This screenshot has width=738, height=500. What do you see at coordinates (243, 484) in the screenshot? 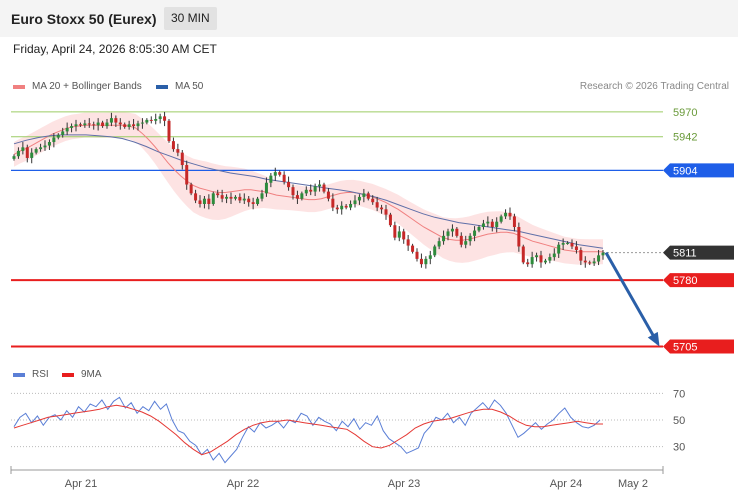
I see `x-tick-label: Apr 22` at bounding box center [243, 484].